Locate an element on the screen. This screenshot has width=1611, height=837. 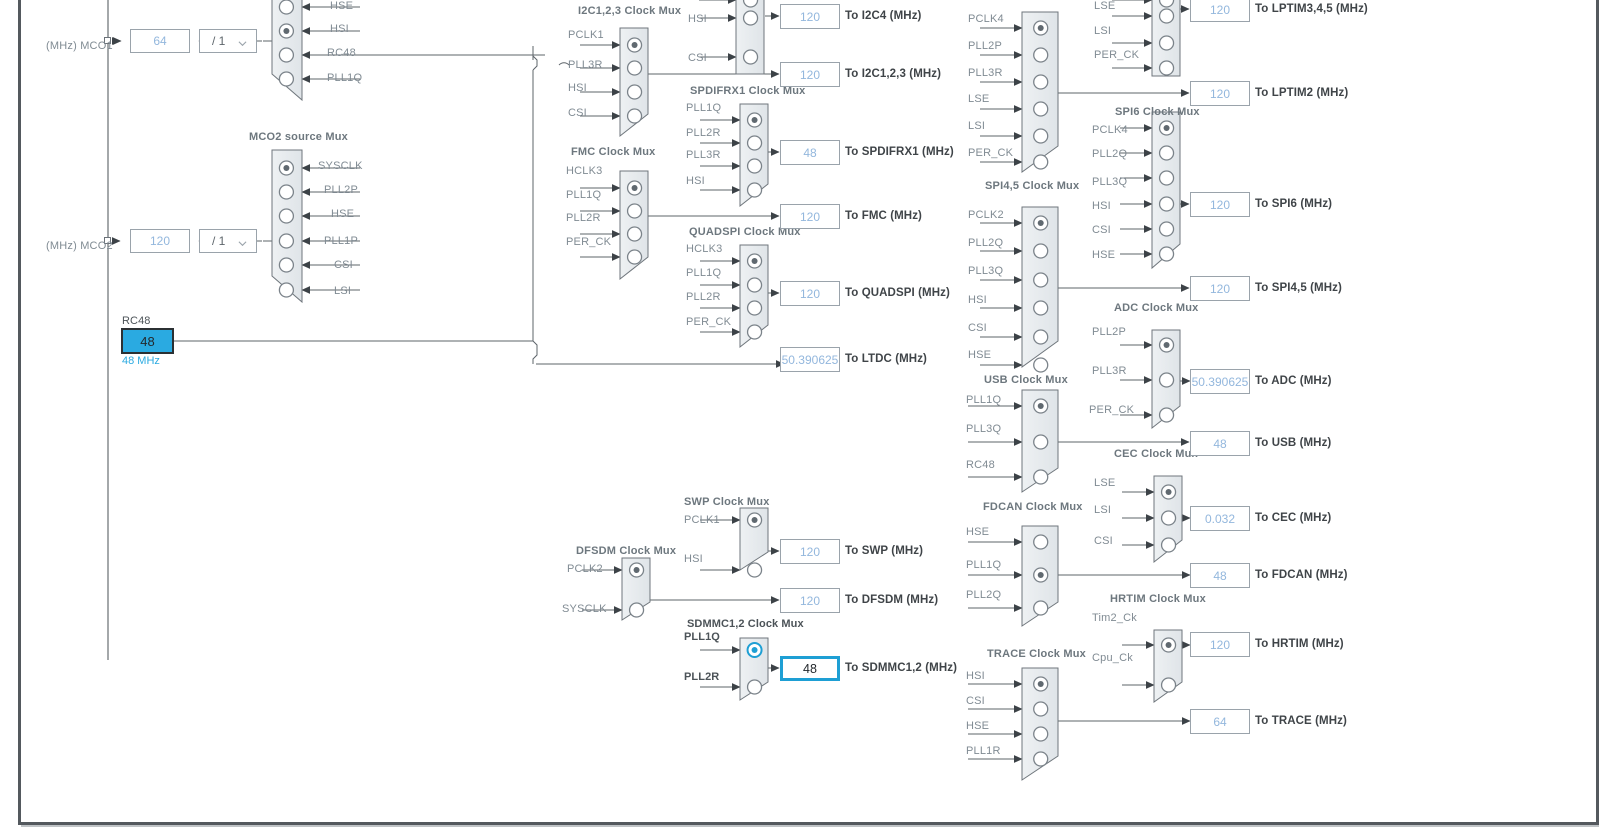
mux-body-fmc is located at coordinates (634, 225).